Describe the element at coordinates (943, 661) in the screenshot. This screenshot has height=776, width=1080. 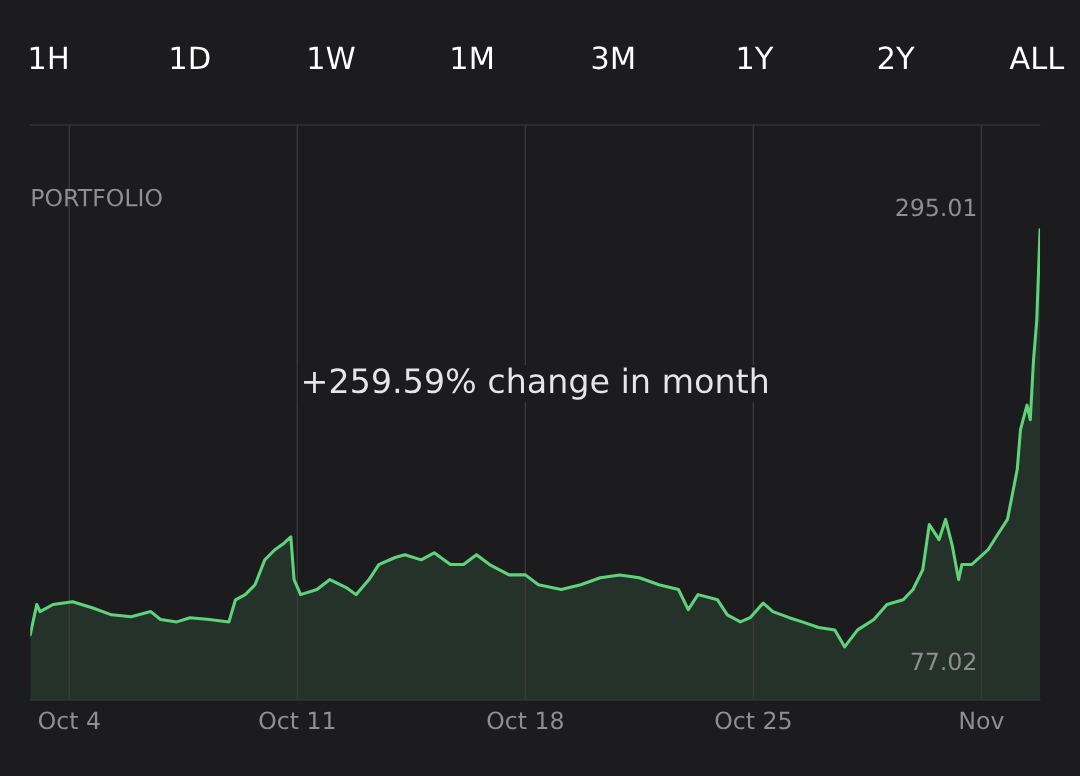
I see `annotation: 77.02` at that location.